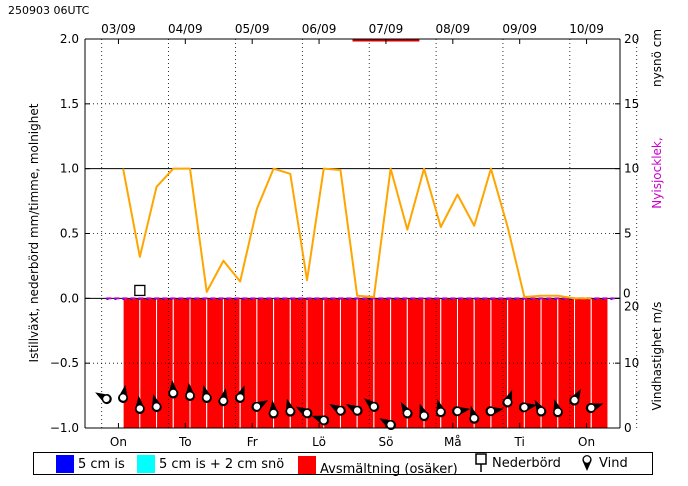  I want to click on wind-tick-label: 20, so click(631, 306).